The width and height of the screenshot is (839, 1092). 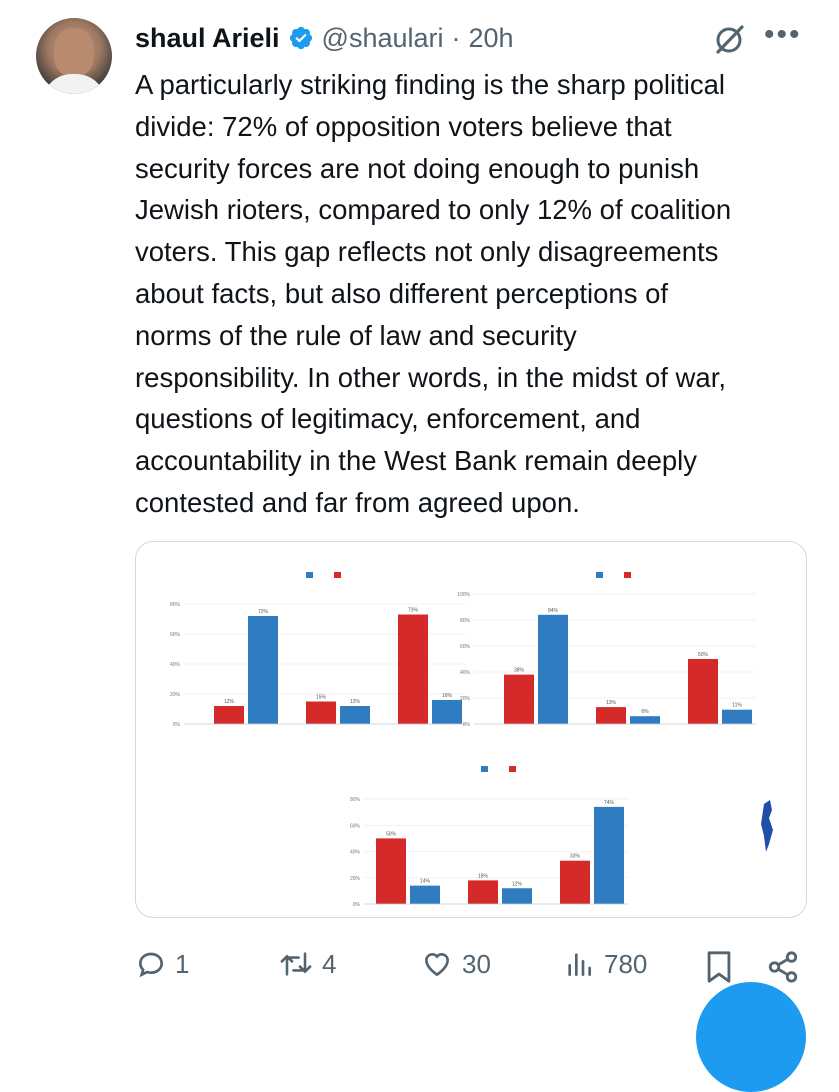 I want to click on views-button: 780, so click(x=604, y=964).